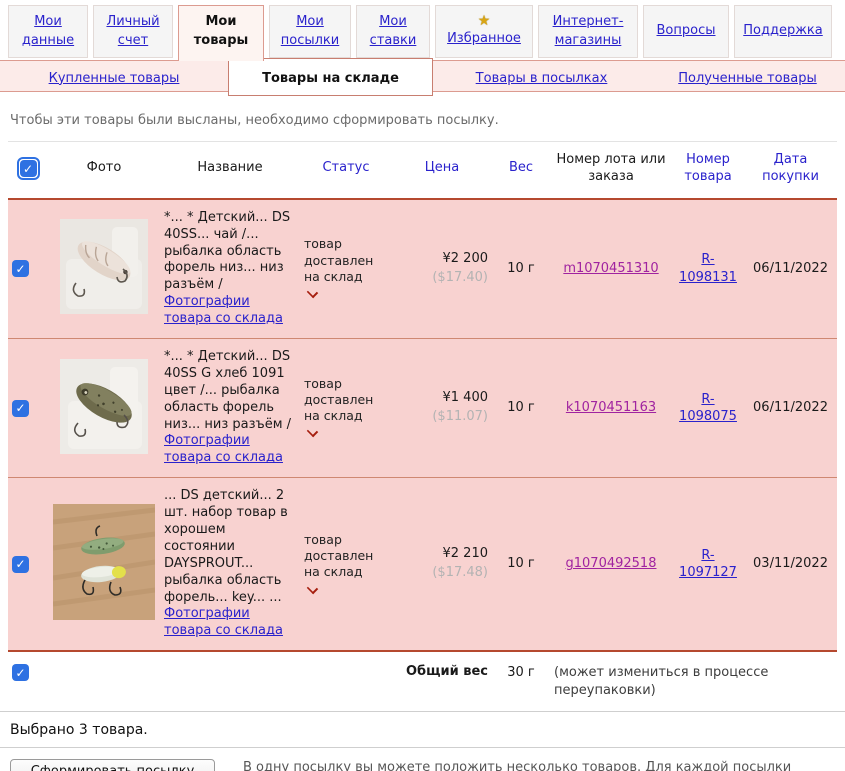 The width and height of the screenshot is (845, 771). I want to click on price-usd: ($17.40), so click(460, 277).